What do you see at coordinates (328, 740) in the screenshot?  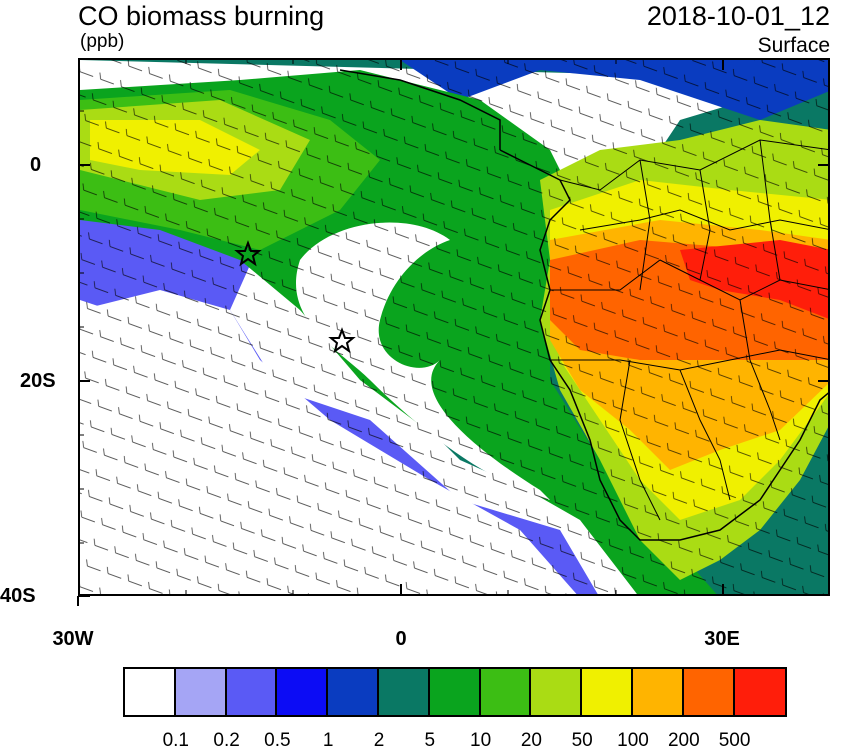 I see `colorbar-label: 1` at bounding box center [328, 740].